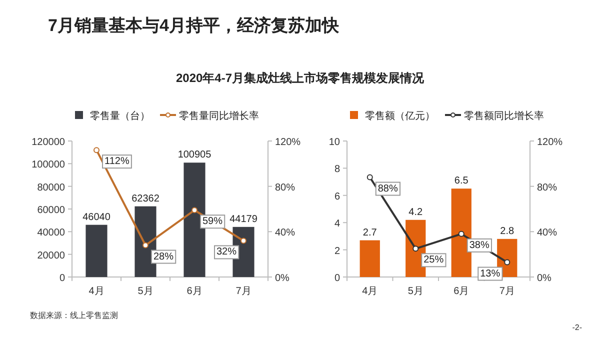 Image resolution: width=600 pixels, height=337 pixels. What do you see at coordinates (51, 233) in the screenshot?
I see `y-tick-label: 40000` at bounding box center [51, 233].